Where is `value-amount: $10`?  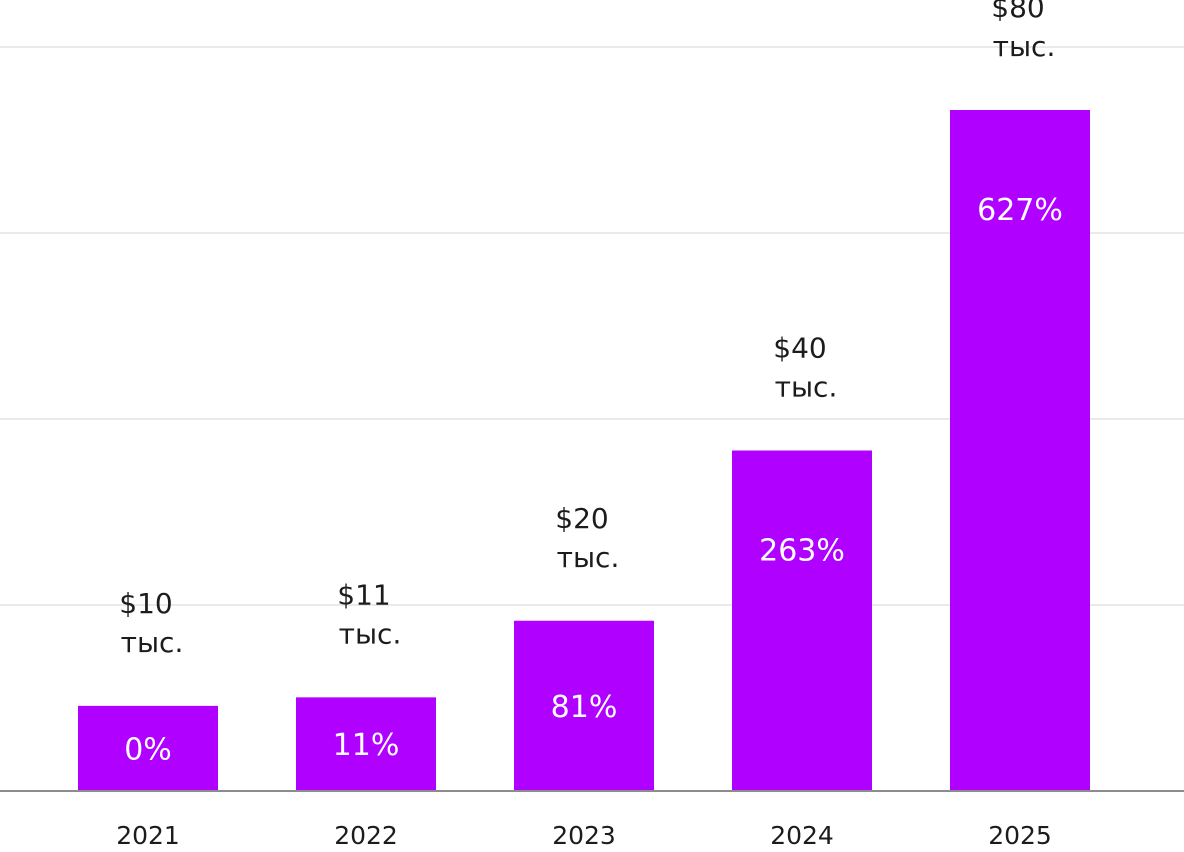 value-amount: $10 is located at coordinates (145, 603).